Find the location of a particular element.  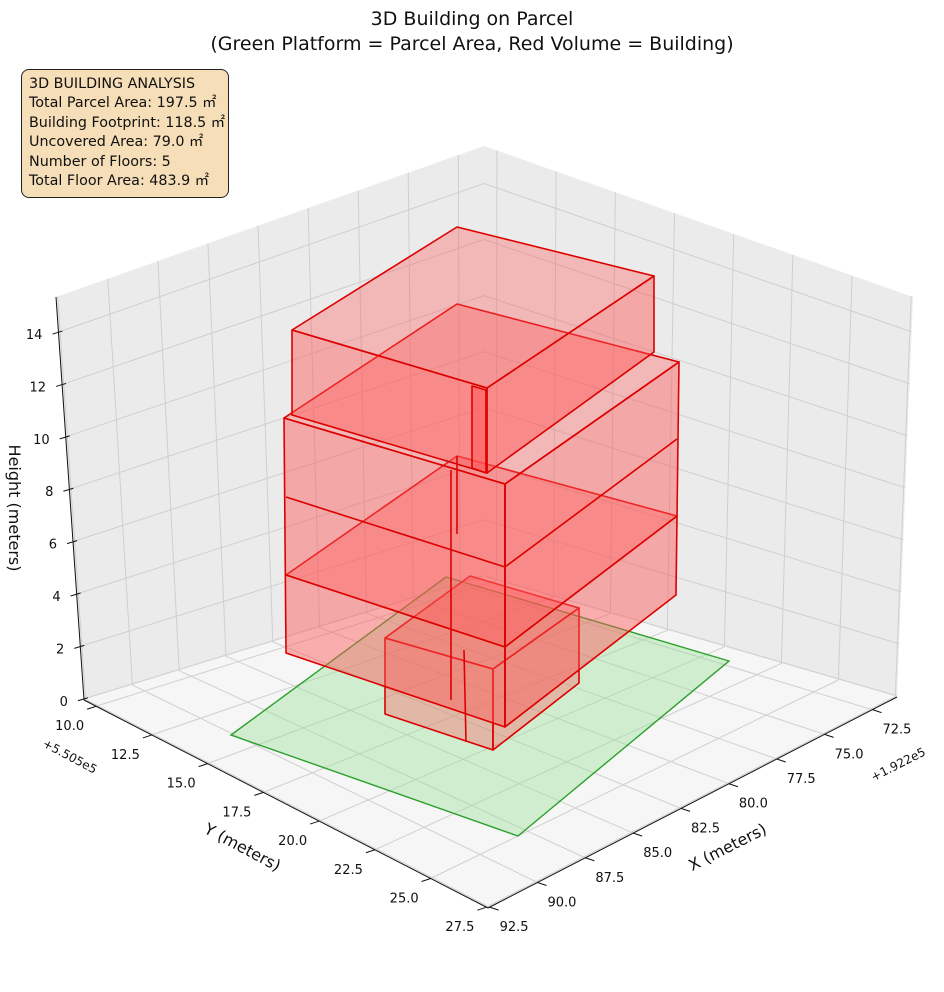

y-tick-label: 17.5 is located at coordinates (236, 812).